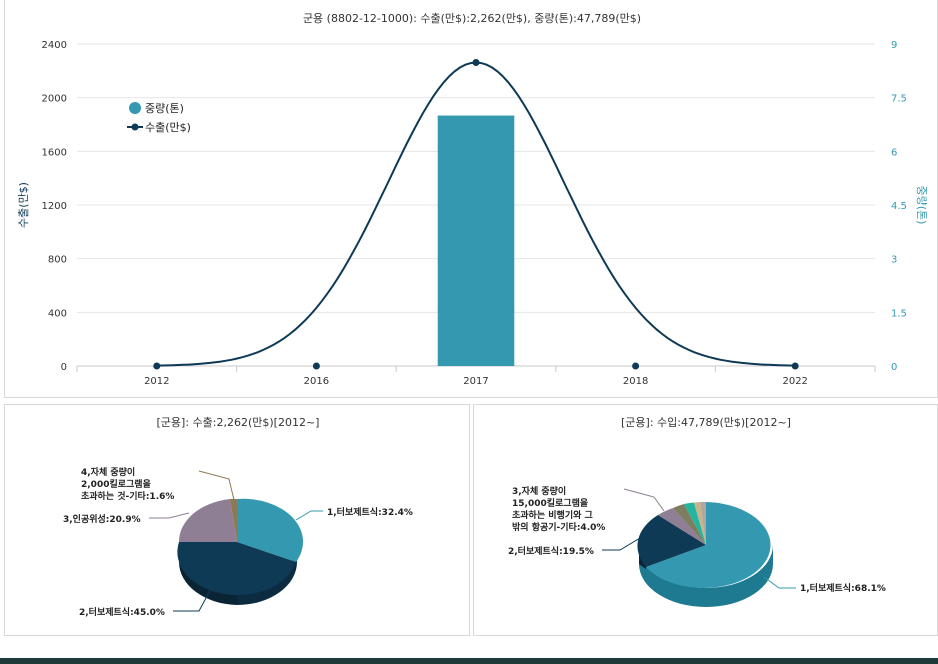  I want to click on y-axis-left-label: 수출(만$), so click(23, 205).